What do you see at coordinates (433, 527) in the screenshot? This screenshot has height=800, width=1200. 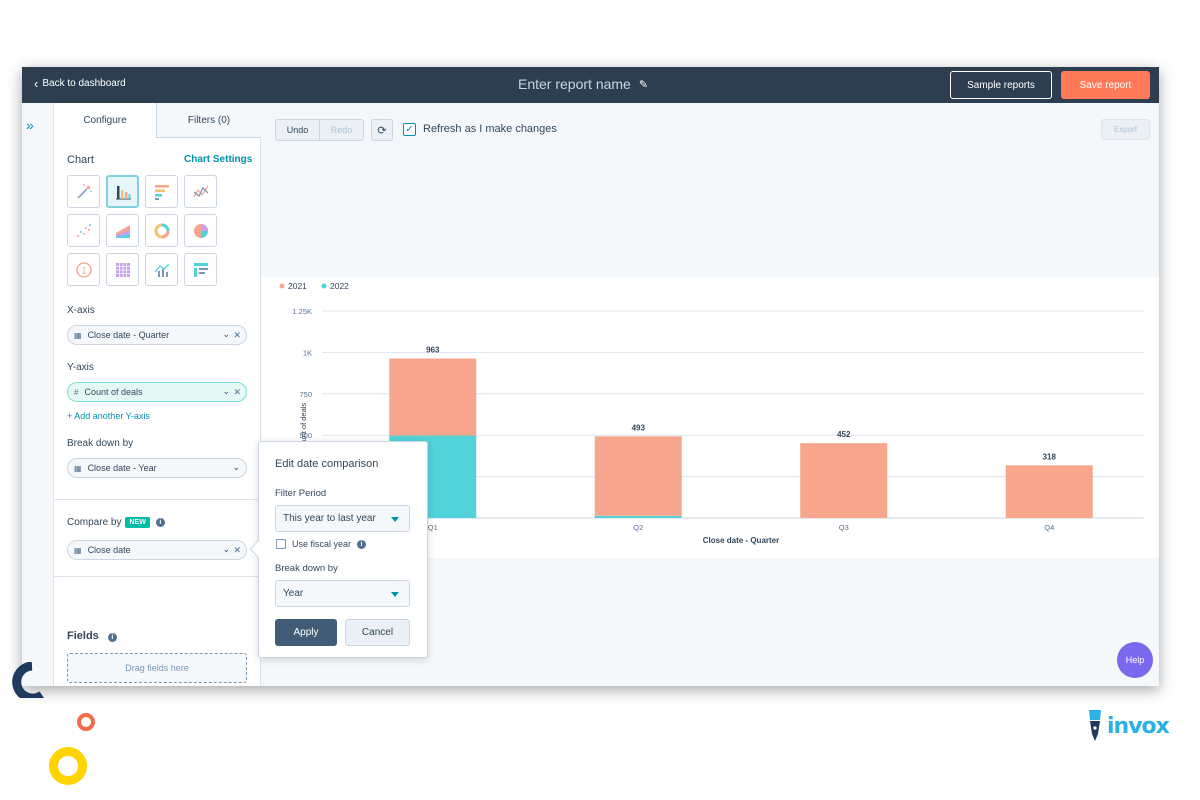 I see `x-tick-label: Q1` at bounding box center [433, 527].